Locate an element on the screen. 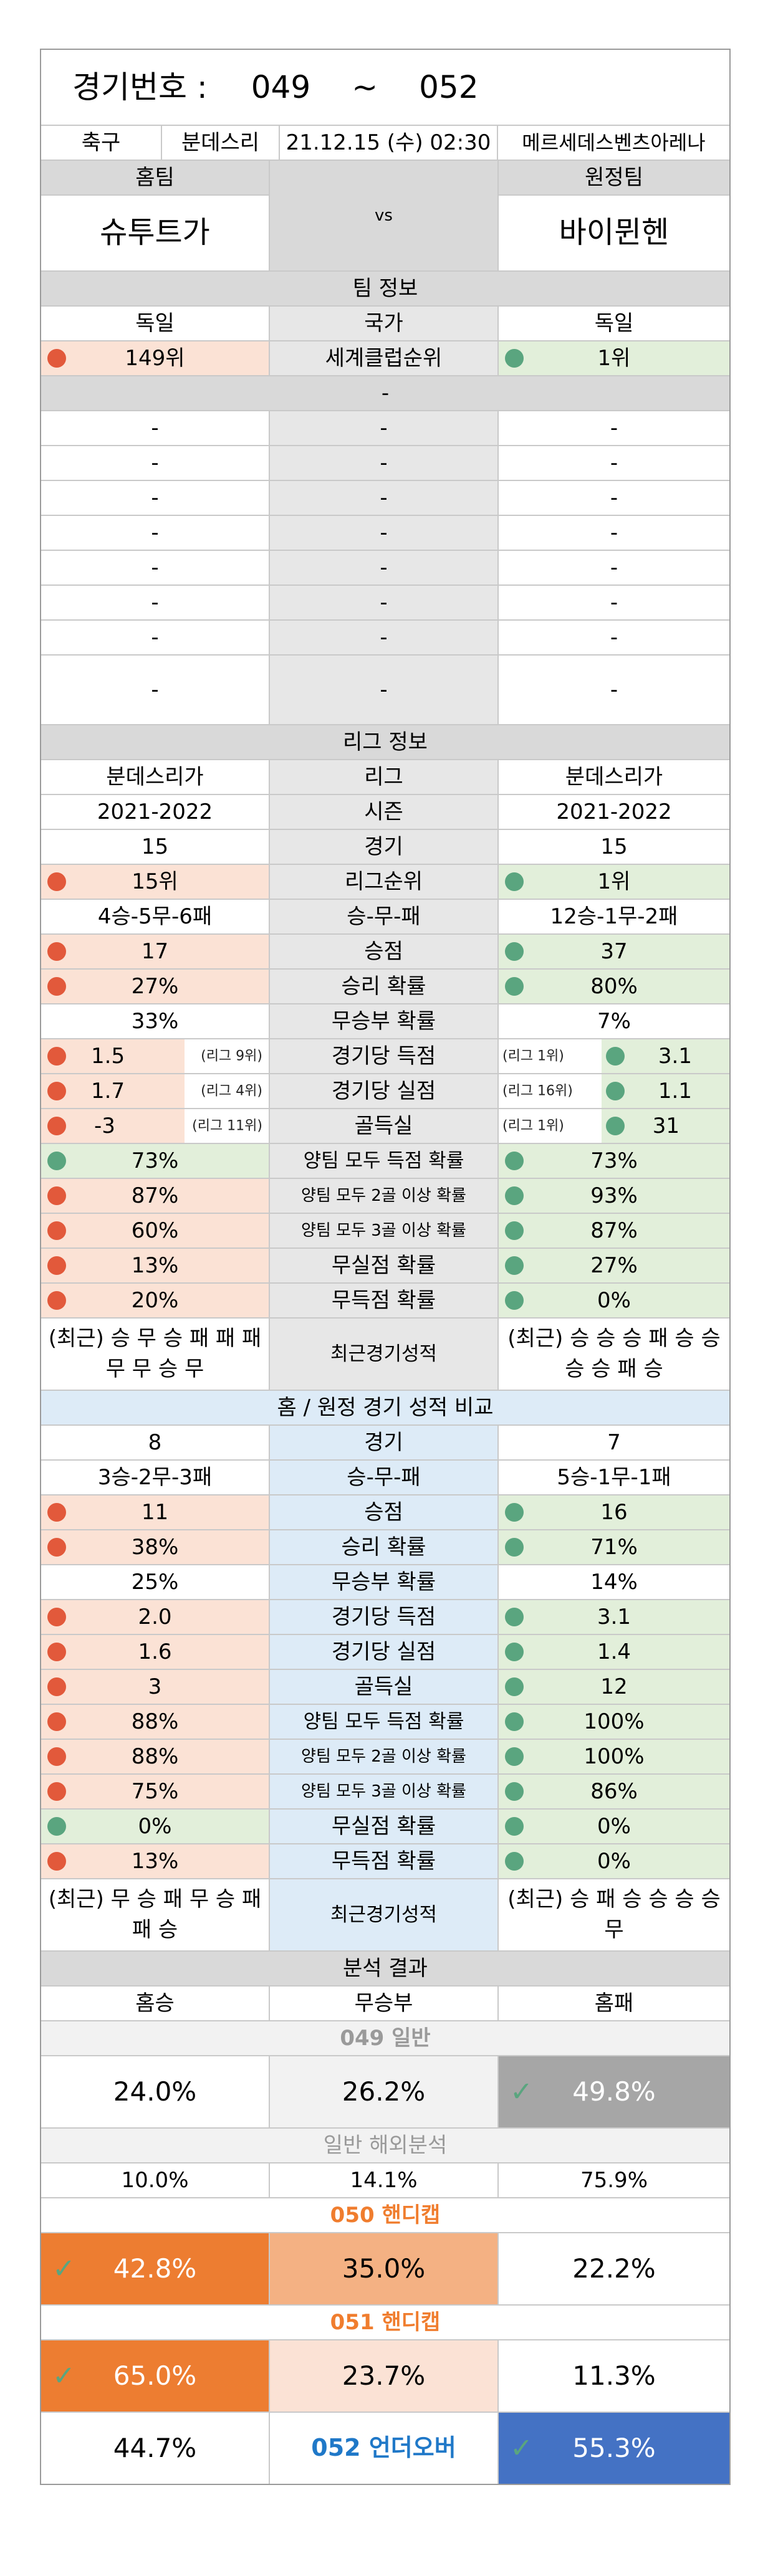  g050-title: 050 핸디캡 is located at coordinates (385, 2215).